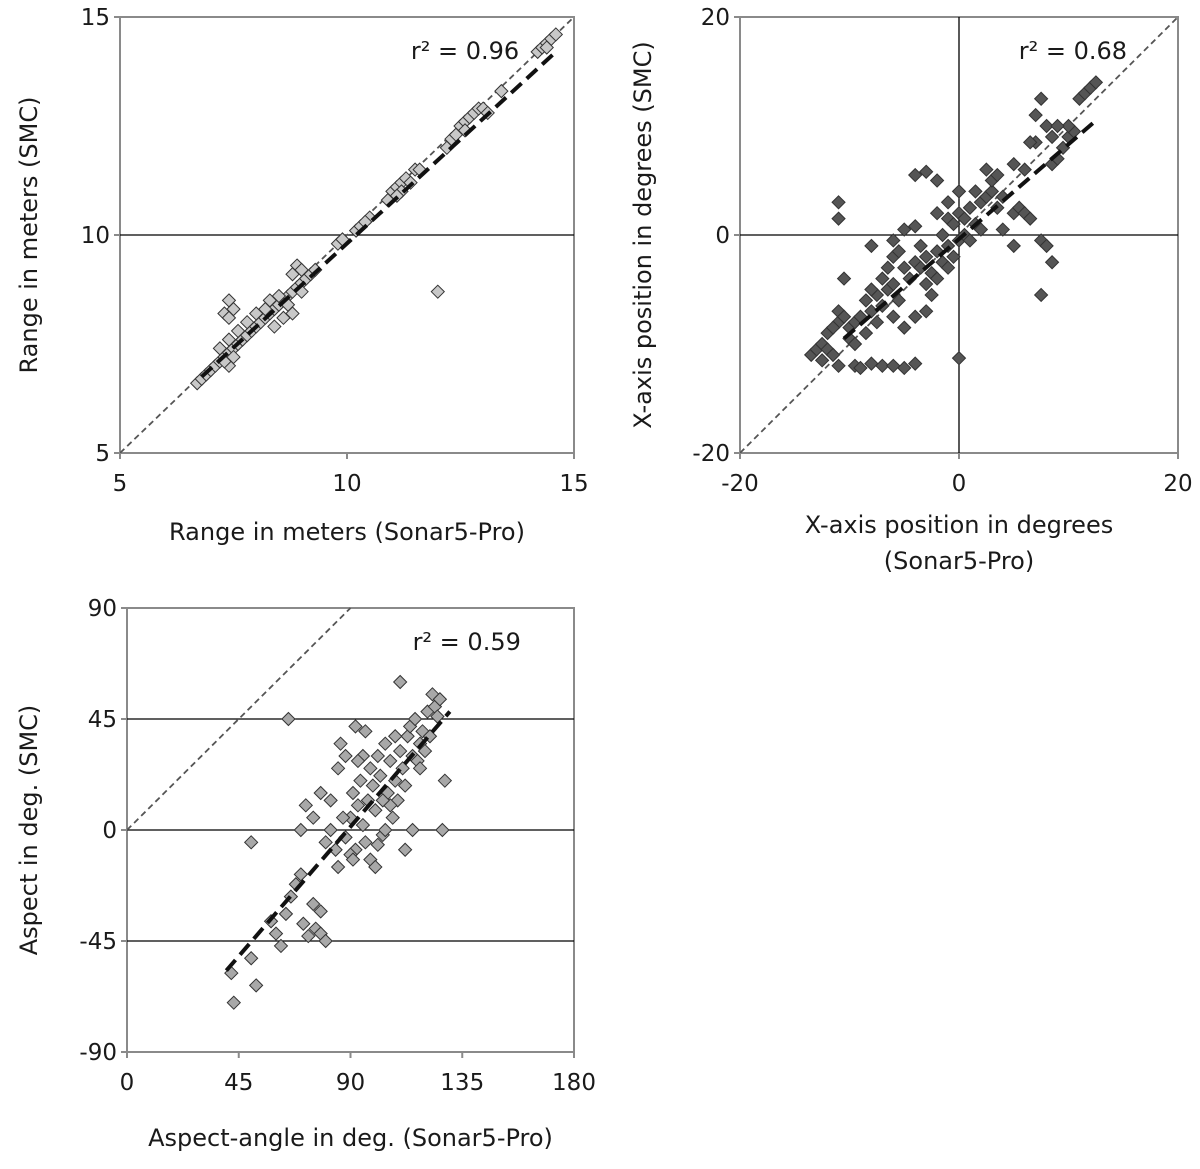 Image resolution: width=1200 pixels, height=1169 pixels. I want to click on aspect-r2-annotation: r² = 0.59, so click(467, 642).